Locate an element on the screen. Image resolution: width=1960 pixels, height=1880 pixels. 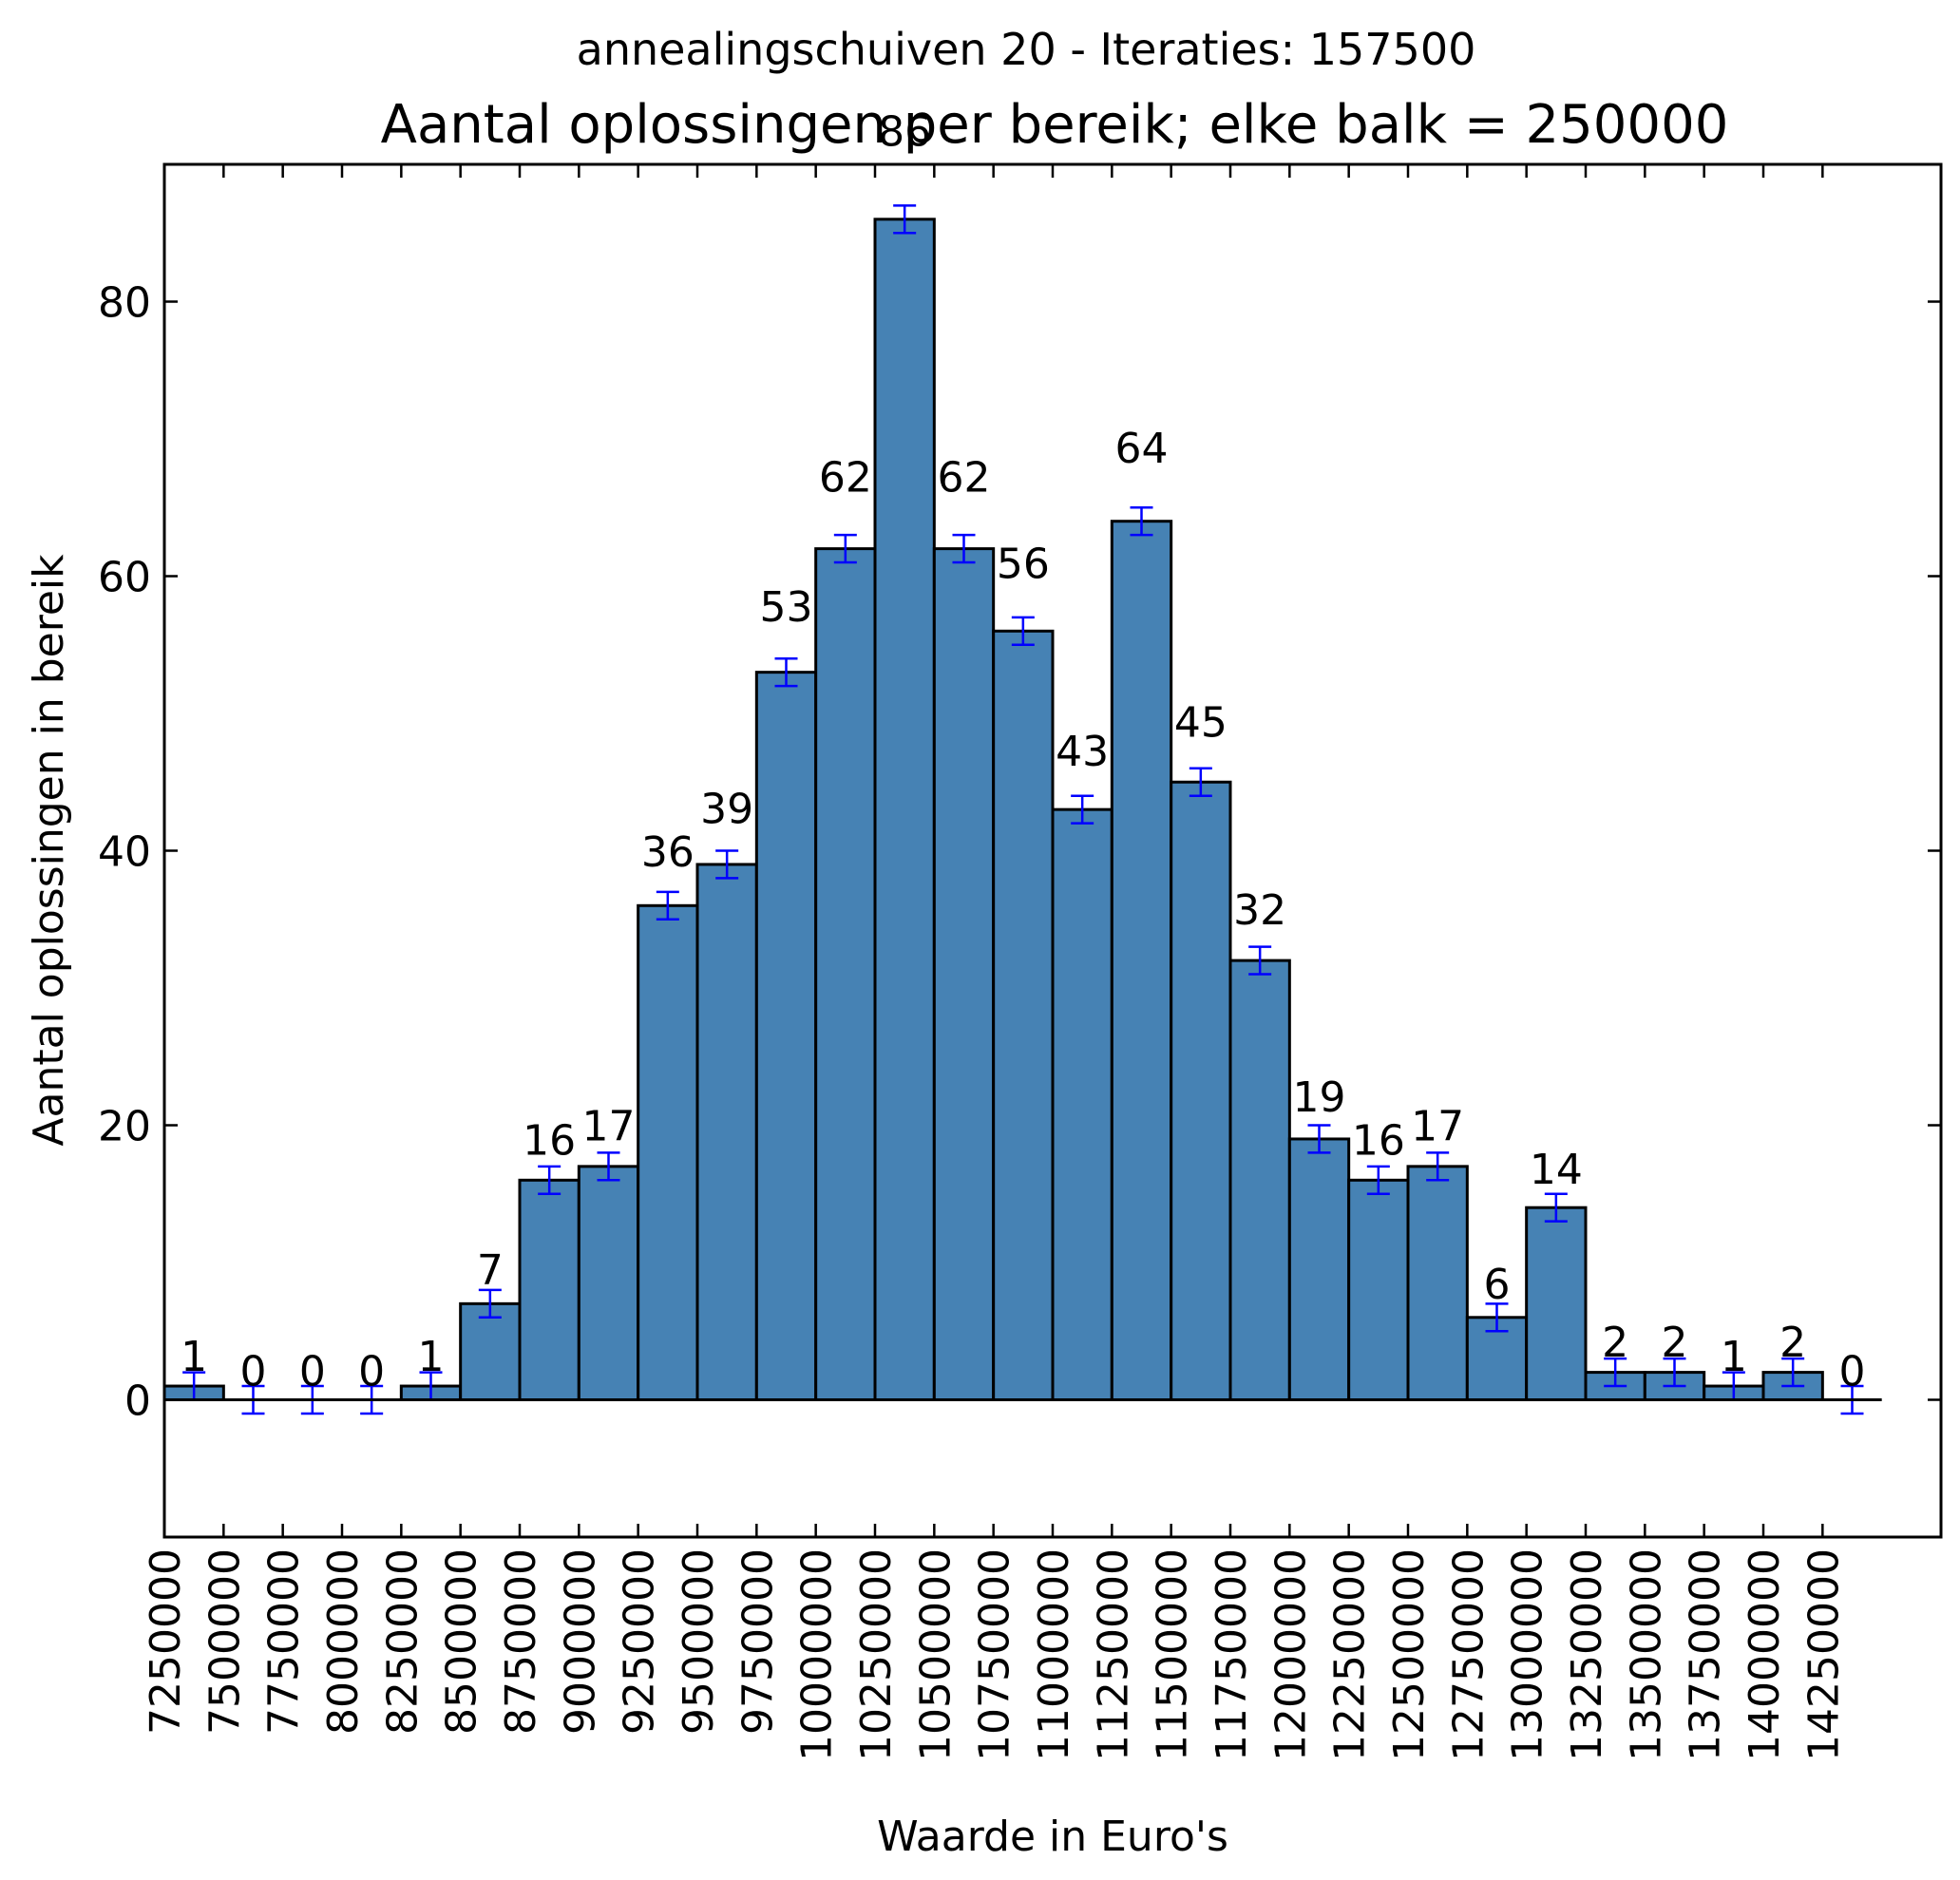
x-tick-label: 9250000 is located at coordinates (640, 1641).